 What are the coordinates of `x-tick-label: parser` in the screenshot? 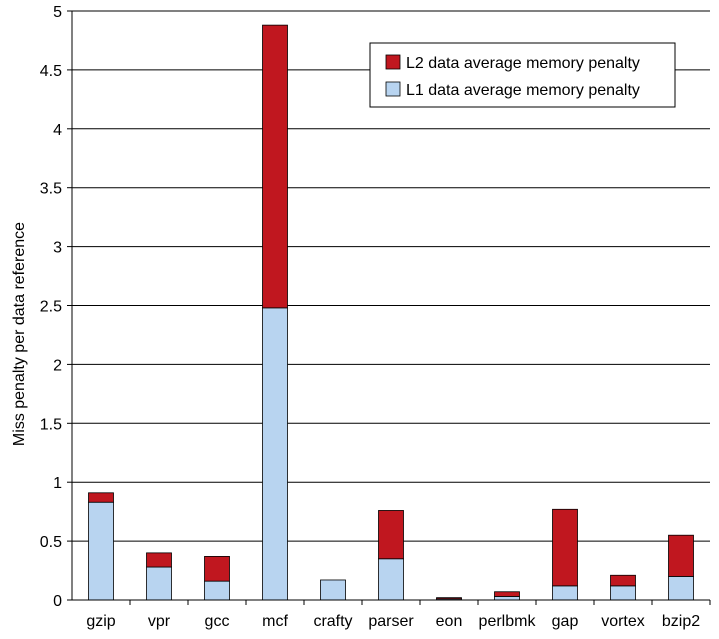 It's located at (391, 621).